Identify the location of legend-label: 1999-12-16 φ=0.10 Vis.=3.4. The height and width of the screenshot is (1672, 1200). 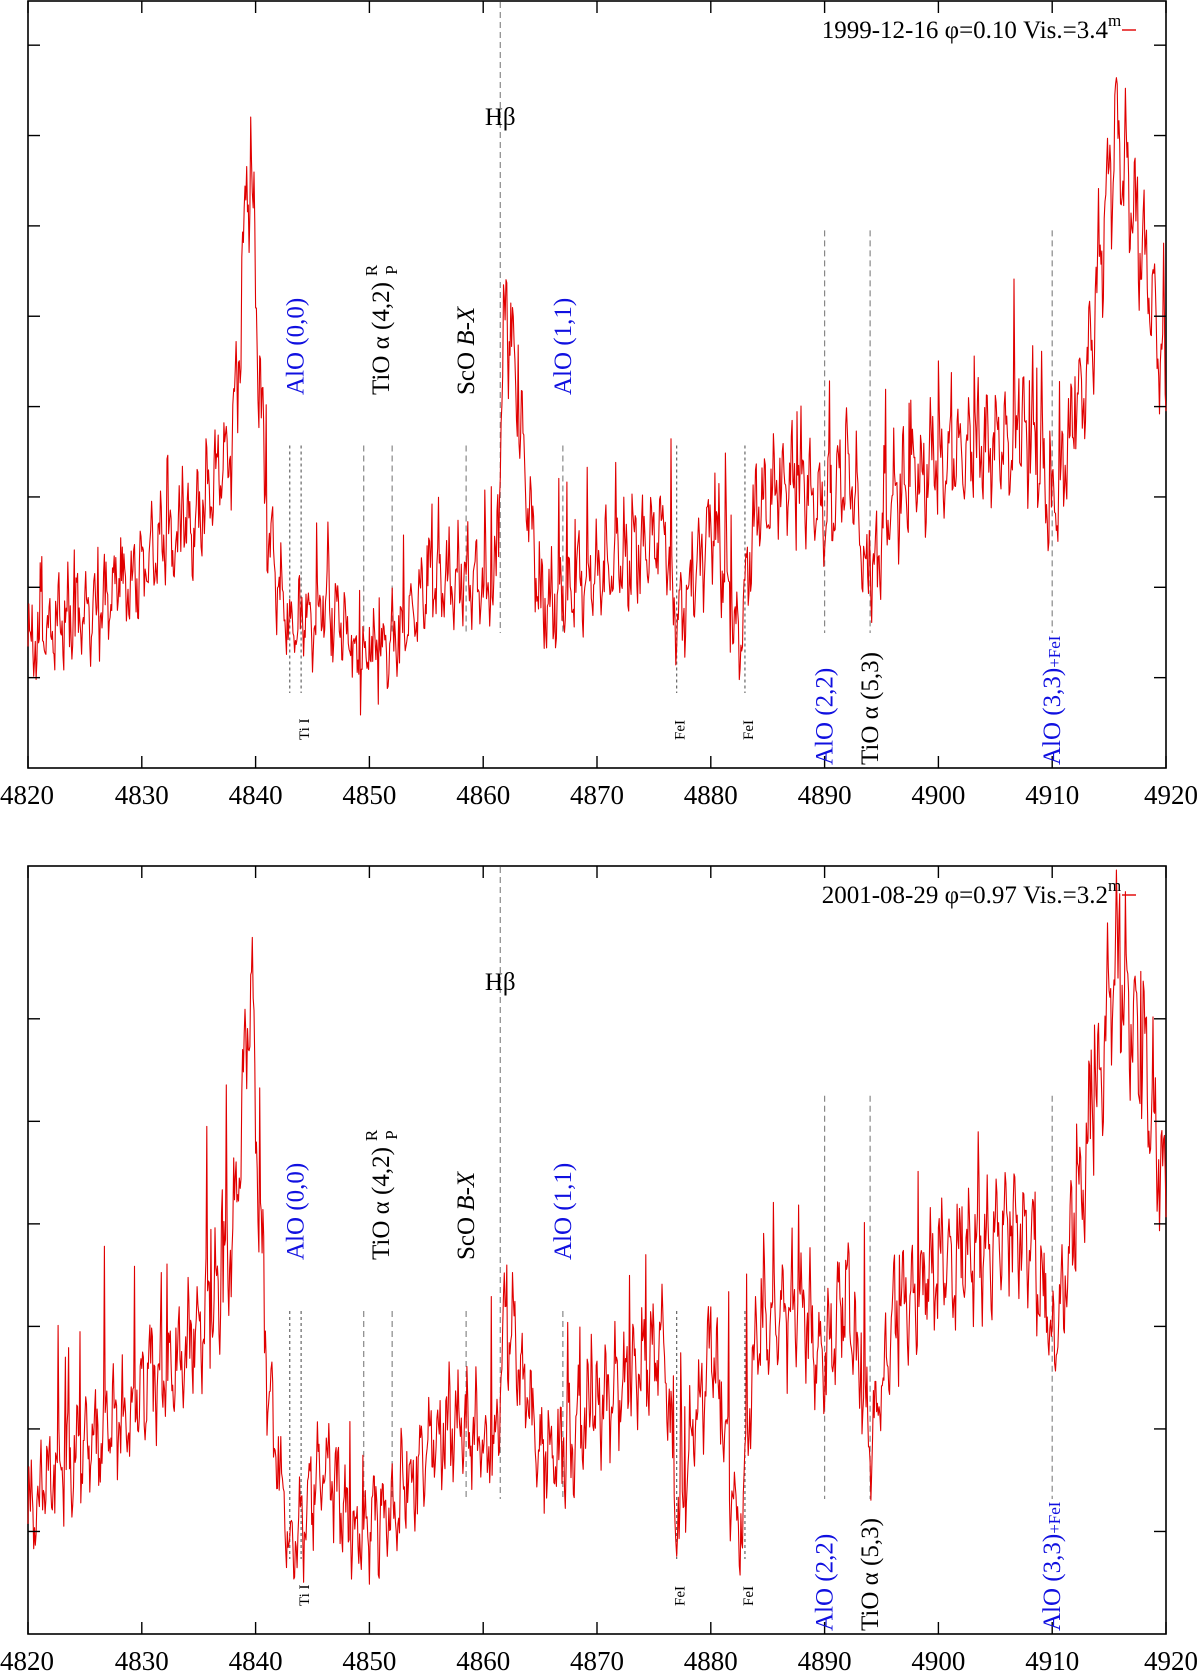
(965, 30).